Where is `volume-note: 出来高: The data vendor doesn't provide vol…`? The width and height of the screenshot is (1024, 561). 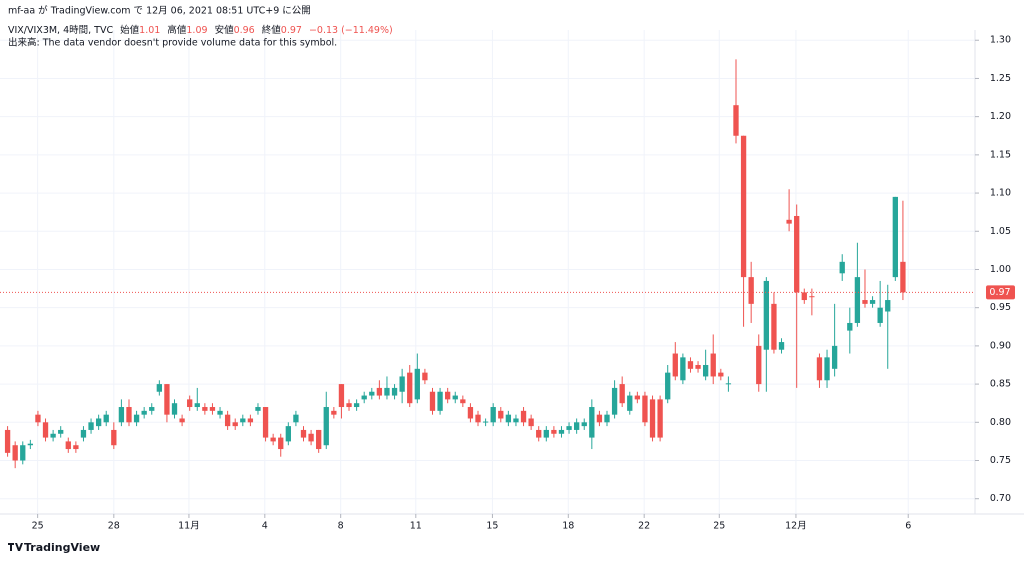
volume-note: 出来高: The data vendor doesn't provide vol… is located at coordinates (172, 43).